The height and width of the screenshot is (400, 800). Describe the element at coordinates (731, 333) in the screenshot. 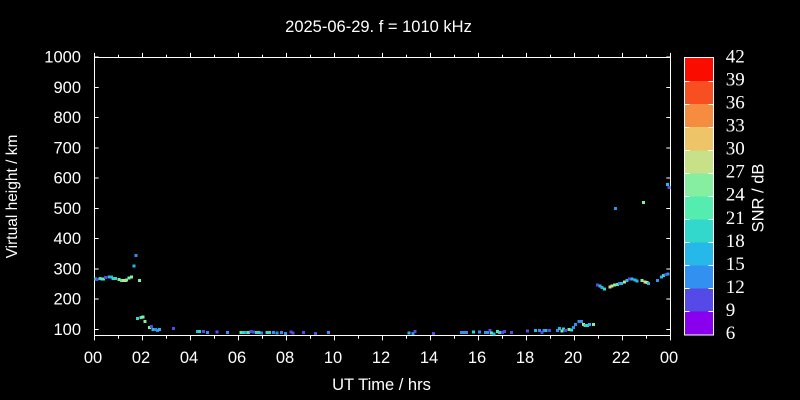

I see `svg-text: 6` at that location.